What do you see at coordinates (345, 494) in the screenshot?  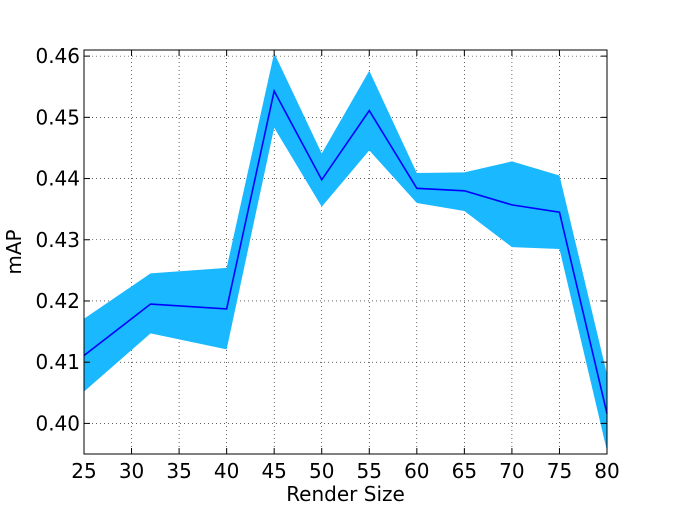 I see `x-axis-label: Render Size` at bounding box center [345, 494].